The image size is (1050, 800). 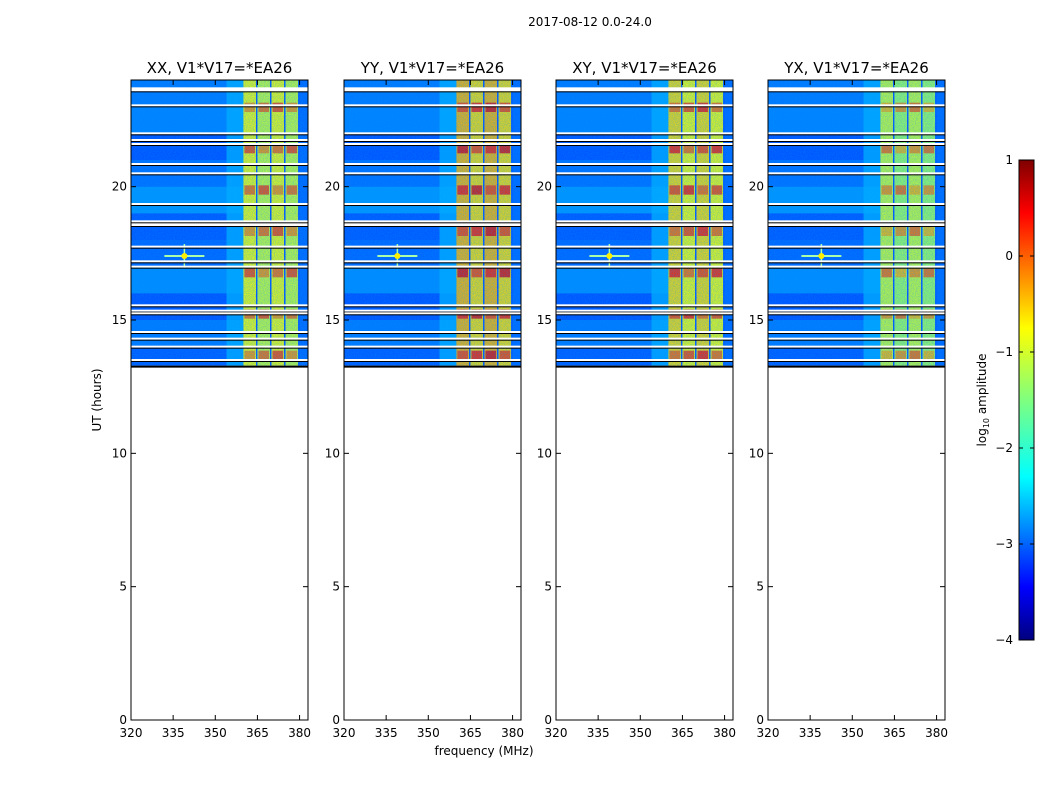 What do you see at coordinates (123, 587) in the screenshot?
I see `y-tick-label: 5` at bounding box center [123, 587].